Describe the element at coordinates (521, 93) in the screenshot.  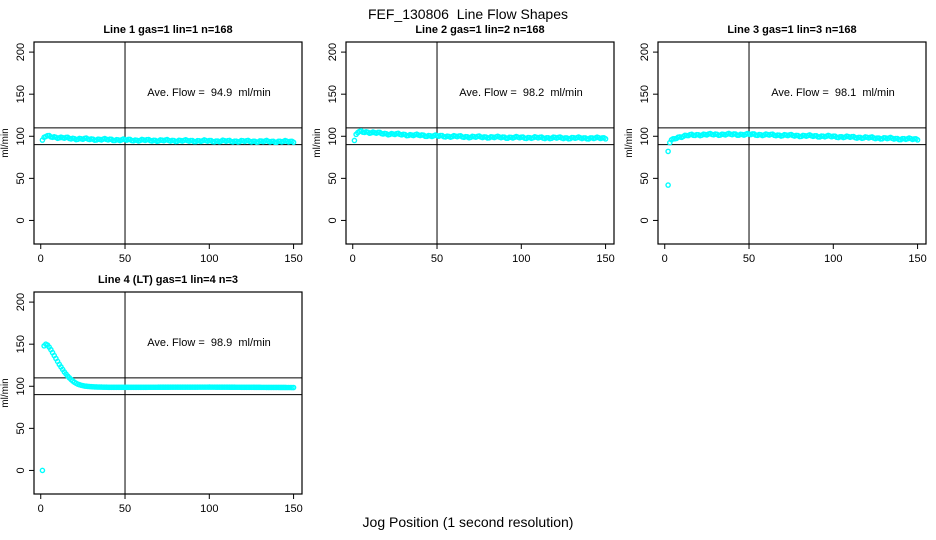
I see `avg-flow-annotation: Ave. Flow = 98.2 ml/min` at that location.